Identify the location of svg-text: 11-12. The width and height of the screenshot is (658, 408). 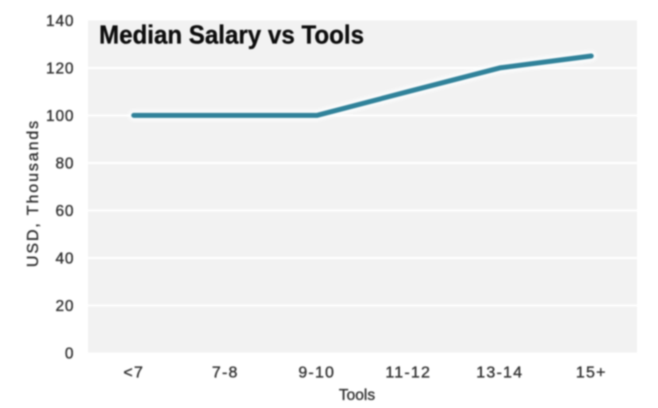
(408, 373).